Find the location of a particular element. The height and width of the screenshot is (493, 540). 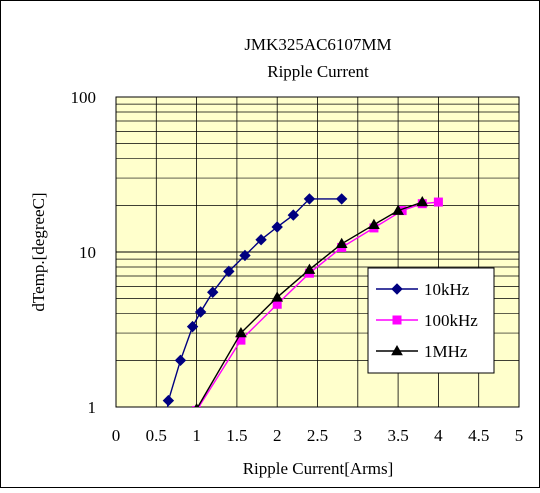

y-tick-labels: 1 10 100 is located at coordinates (84, 252).